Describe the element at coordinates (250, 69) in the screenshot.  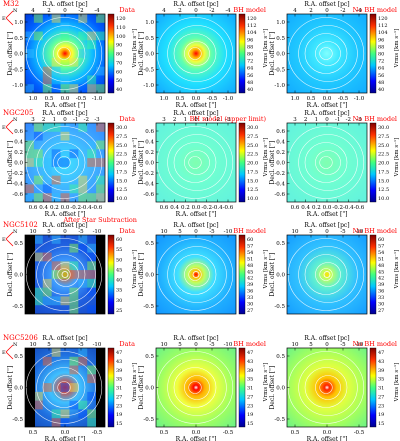
I see `colorbar-tick-label: 64` at that location.